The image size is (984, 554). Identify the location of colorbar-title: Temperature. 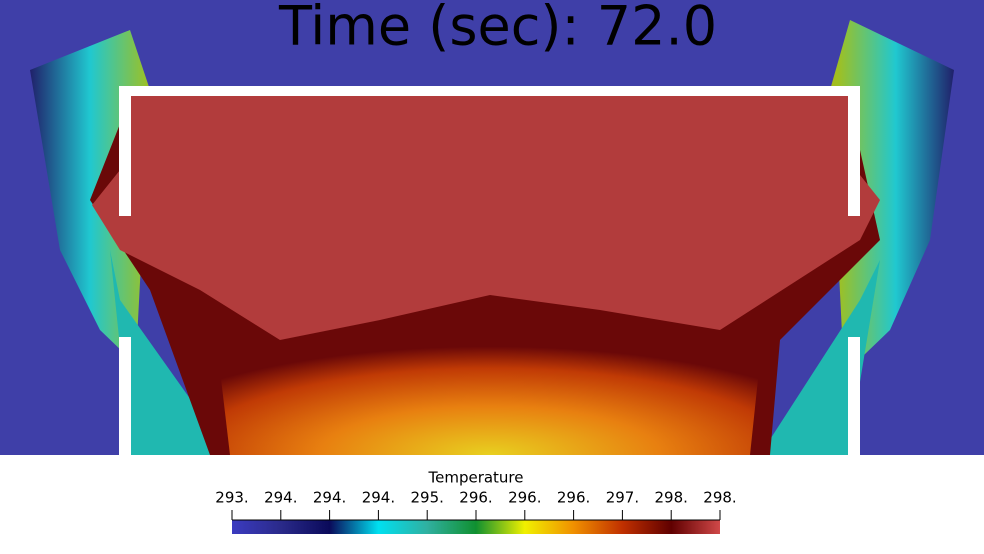
(475, 478).